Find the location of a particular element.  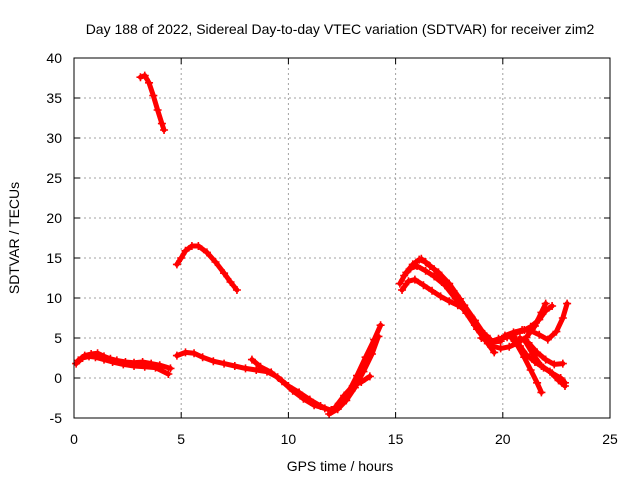

x-tick-label: 20 is located at coordinates (503, 439).